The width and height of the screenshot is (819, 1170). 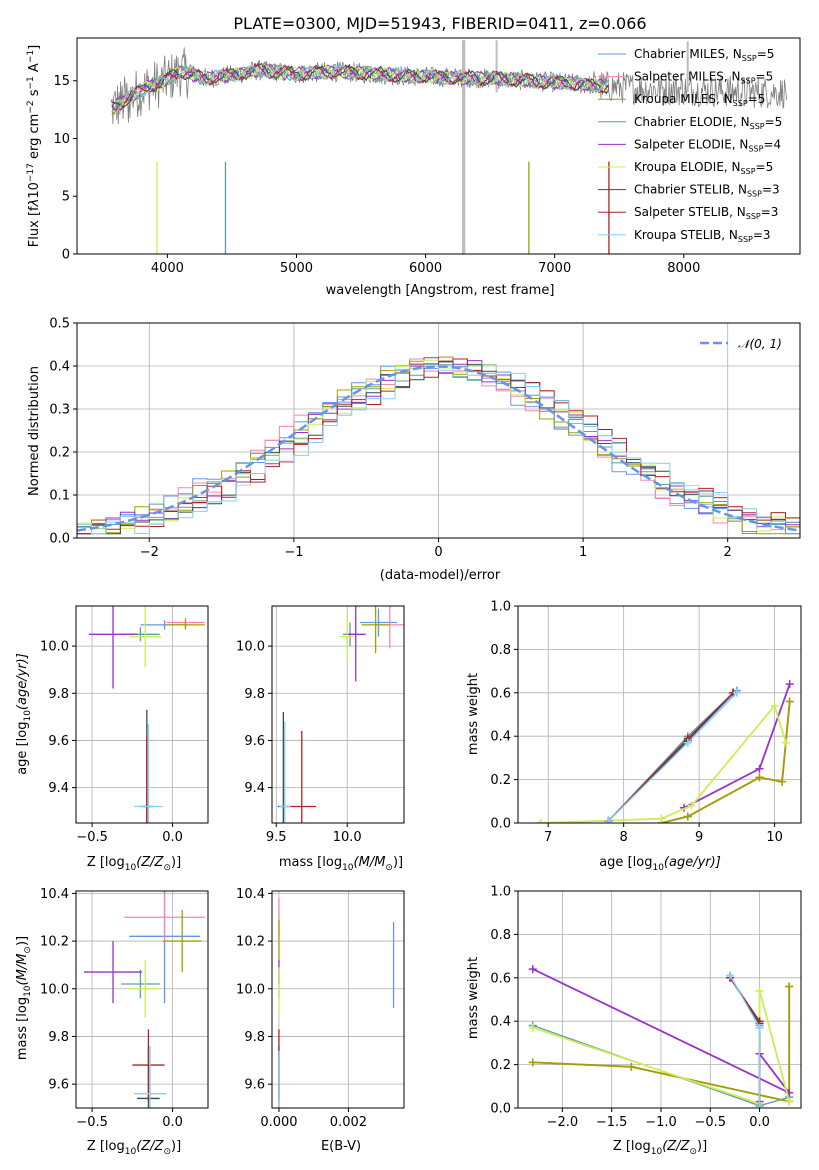 What do you see at coordinates (774, 837) in the screenshot?
I see `mwAge-xtick-label-3: 10` at bounding box center [774, 837].